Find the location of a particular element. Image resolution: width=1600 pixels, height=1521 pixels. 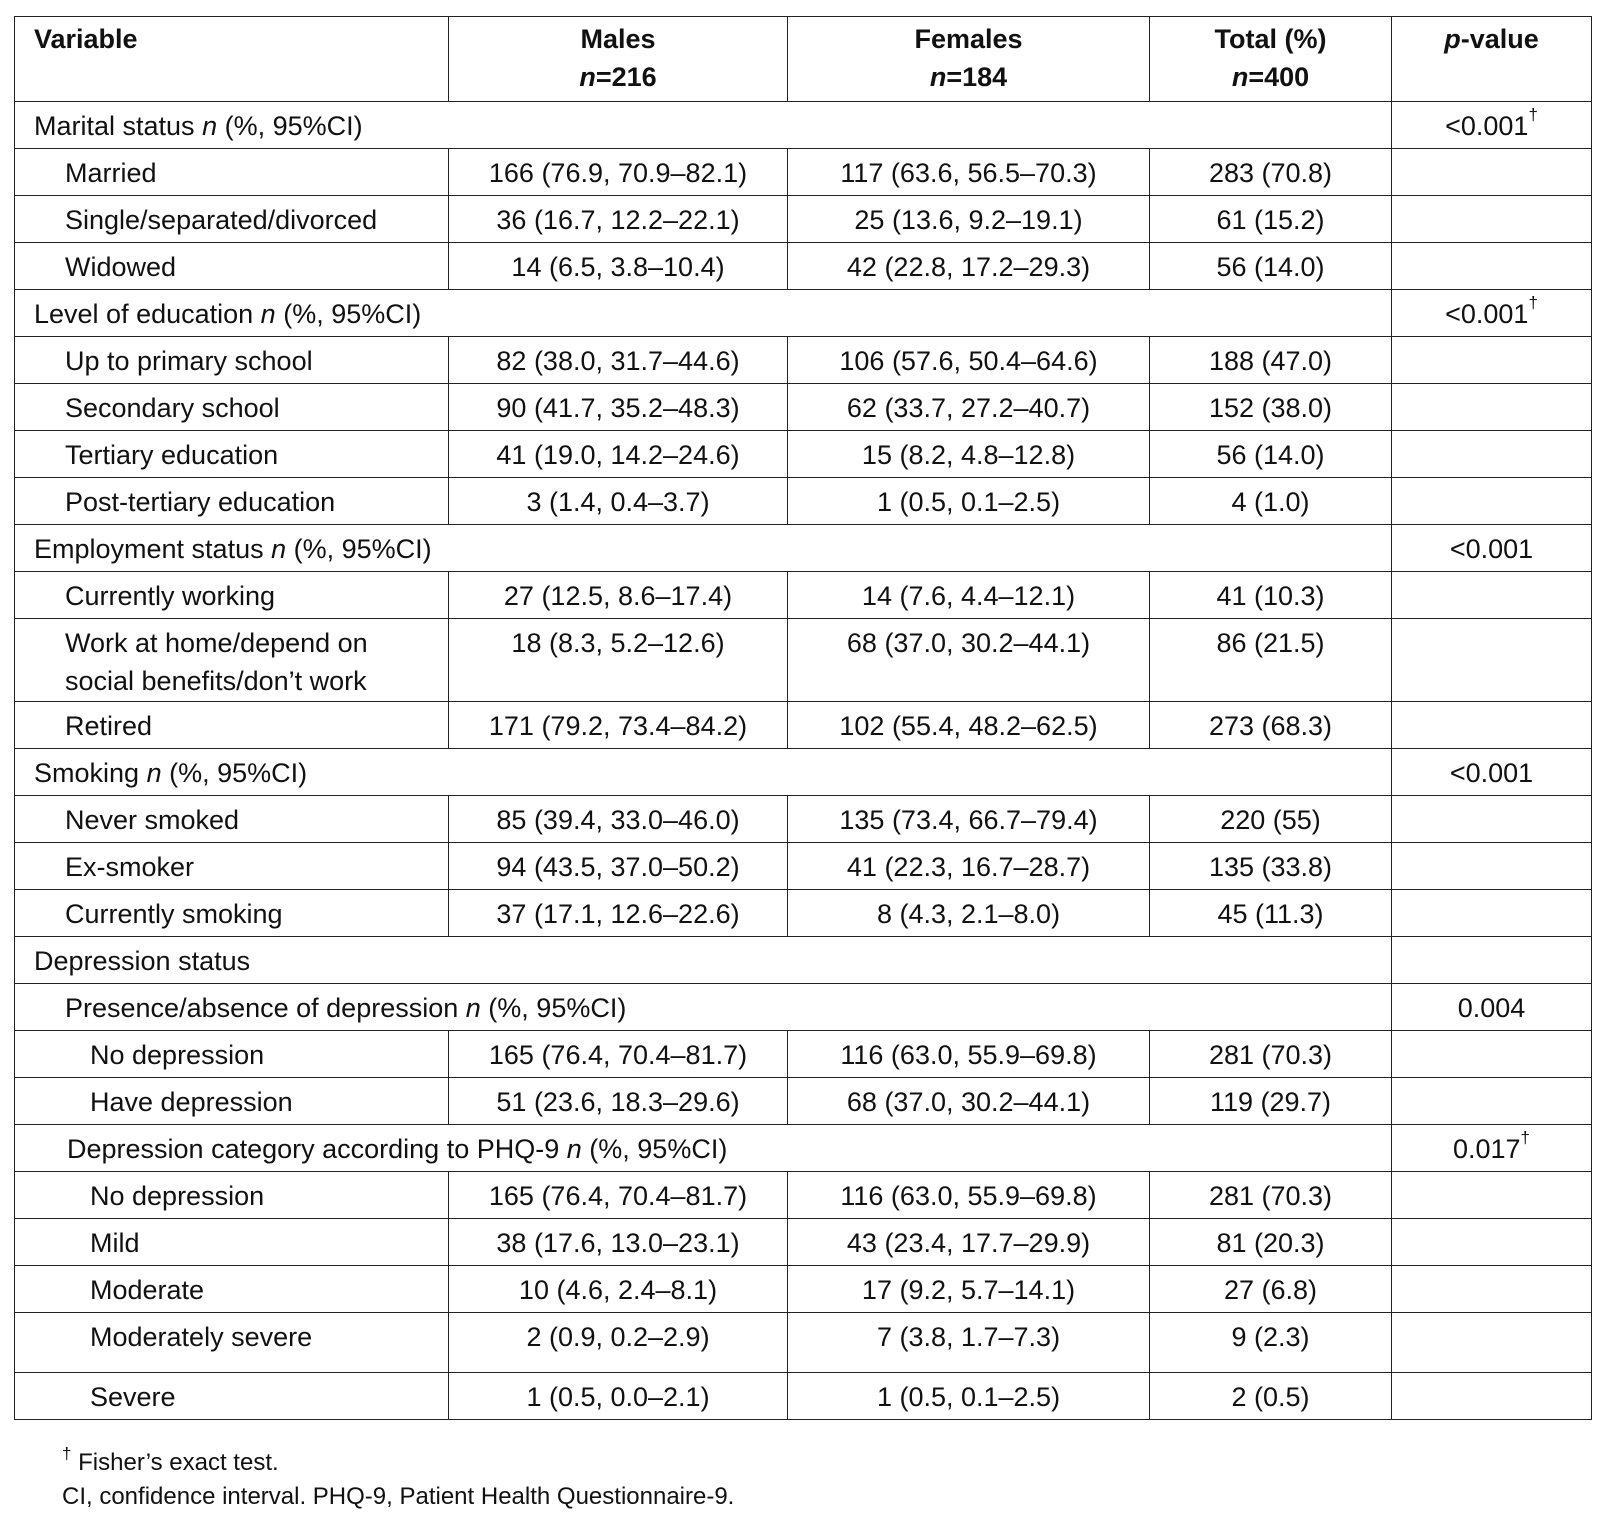

section-label: Level of education n (%, 95%CI) is located at coordinates (703, 313).